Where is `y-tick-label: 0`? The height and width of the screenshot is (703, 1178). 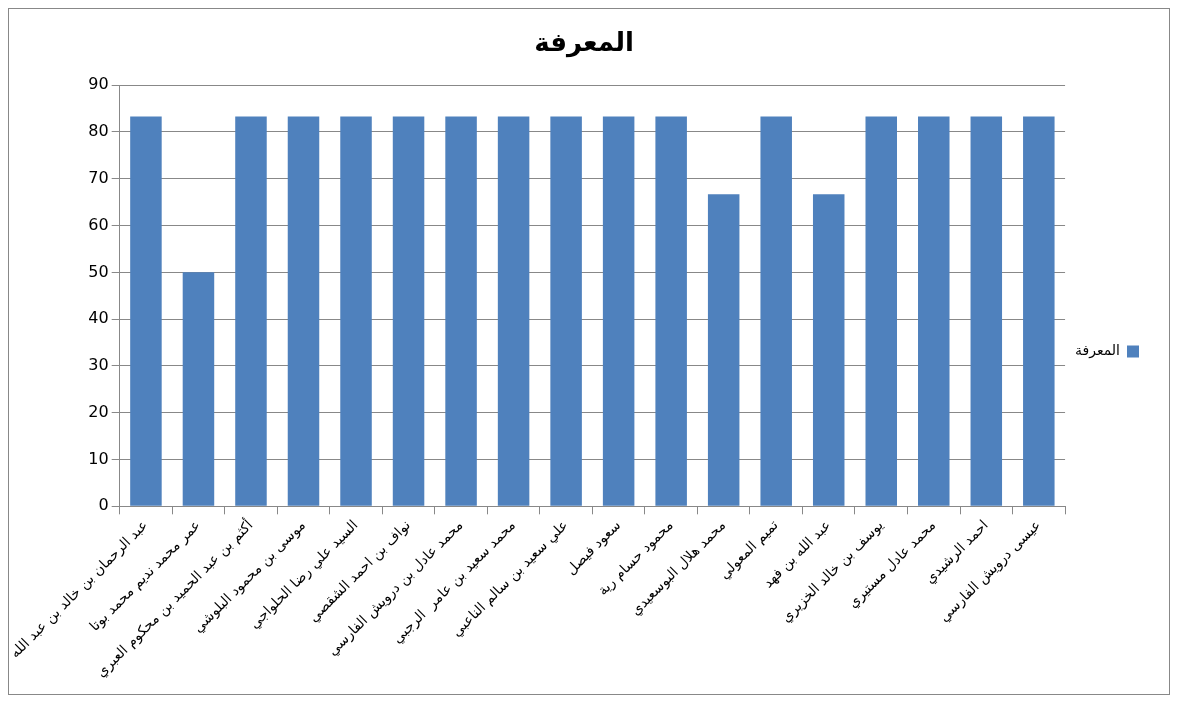 y-tick-label: 0 is located at coordinates (103, 505).